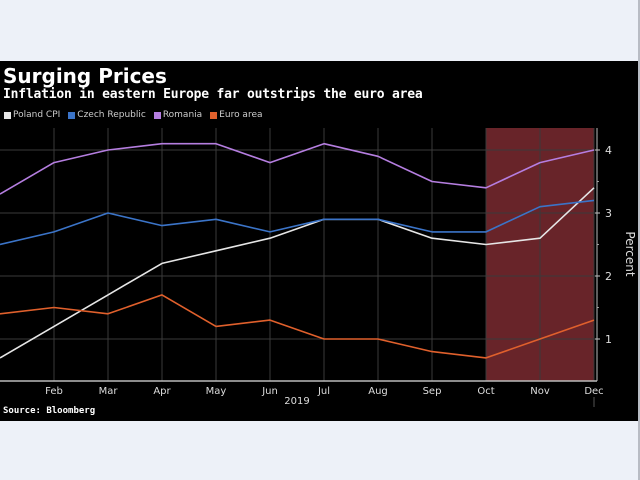 This screenshot has height=480, width=640. What do you see at coordinates (269, 391) in the screenshot?
I see `x-tick-label: Jun` at bounding box center [269, 391].